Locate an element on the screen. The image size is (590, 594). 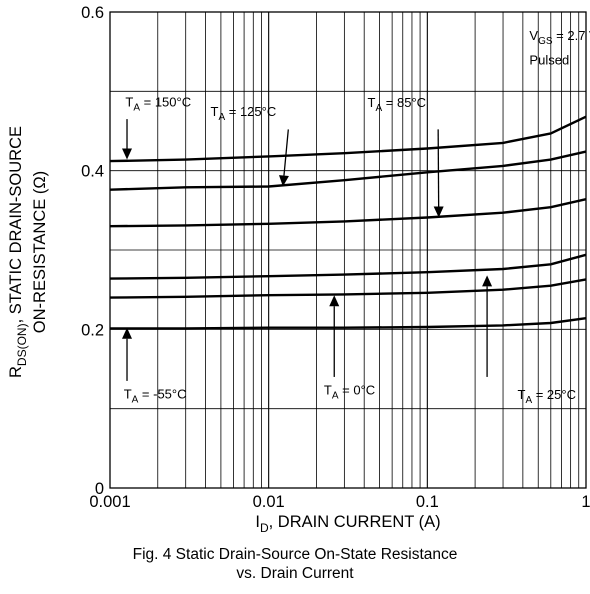
conditions-vgs: VGS = 2.7 V is located at coordinates (559, 37).